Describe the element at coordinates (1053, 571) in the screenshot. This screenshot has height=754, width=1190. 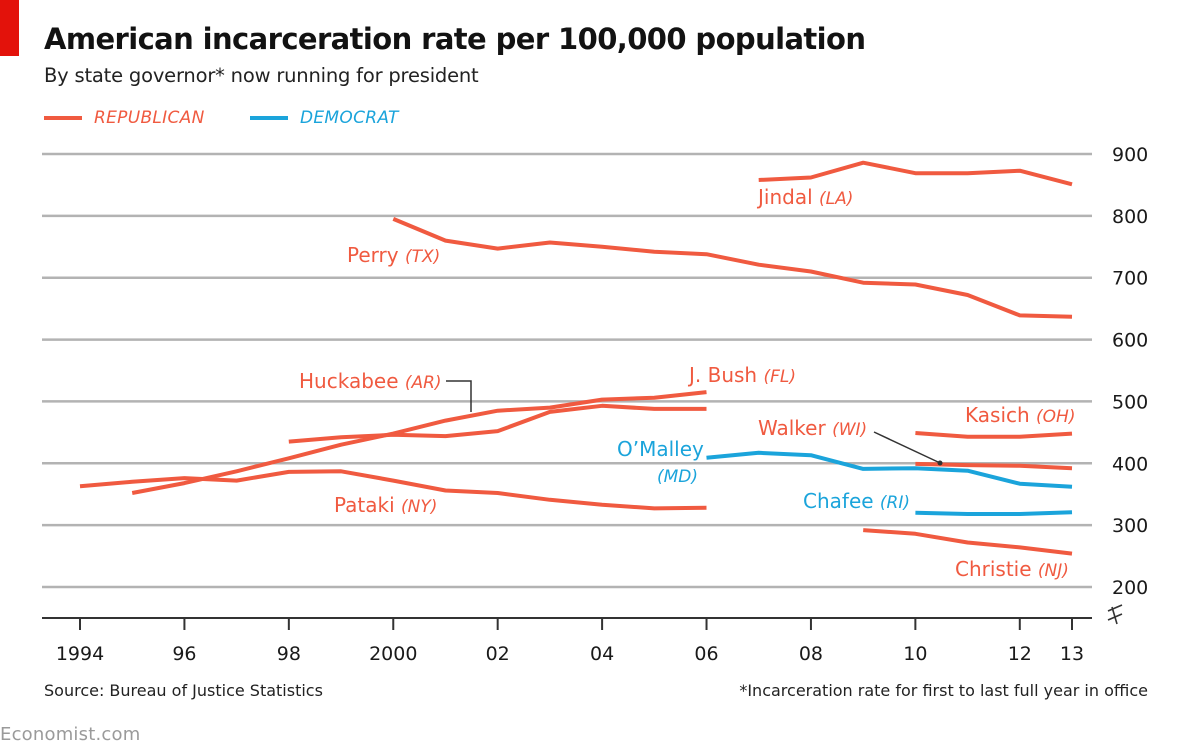
I see `series-label-state: (NJ)` at that location.